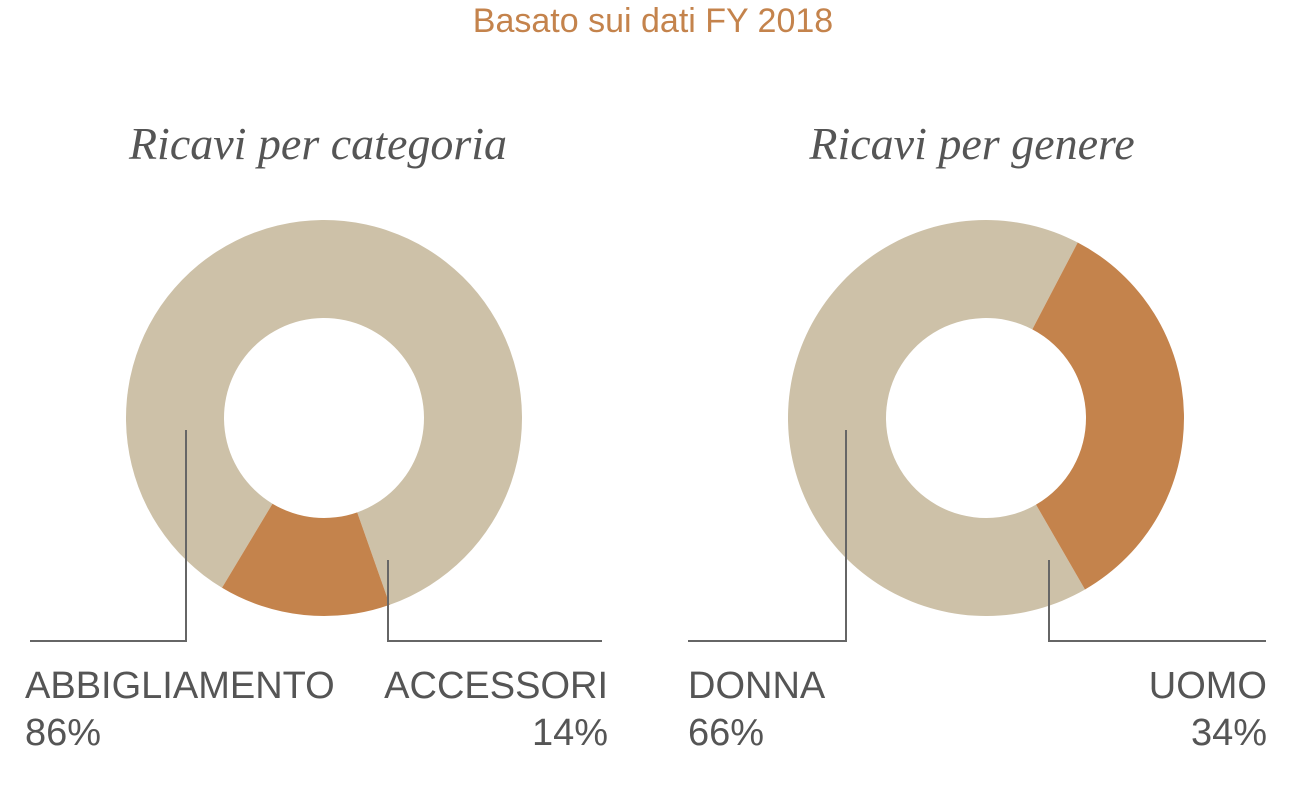 This screenshot has height=809, width=1292. What do you see at coordinates (653, 21) in the screenshot?
I see `subtitle: Basato sui dati FY 2018` at bounding box center [653, 21].